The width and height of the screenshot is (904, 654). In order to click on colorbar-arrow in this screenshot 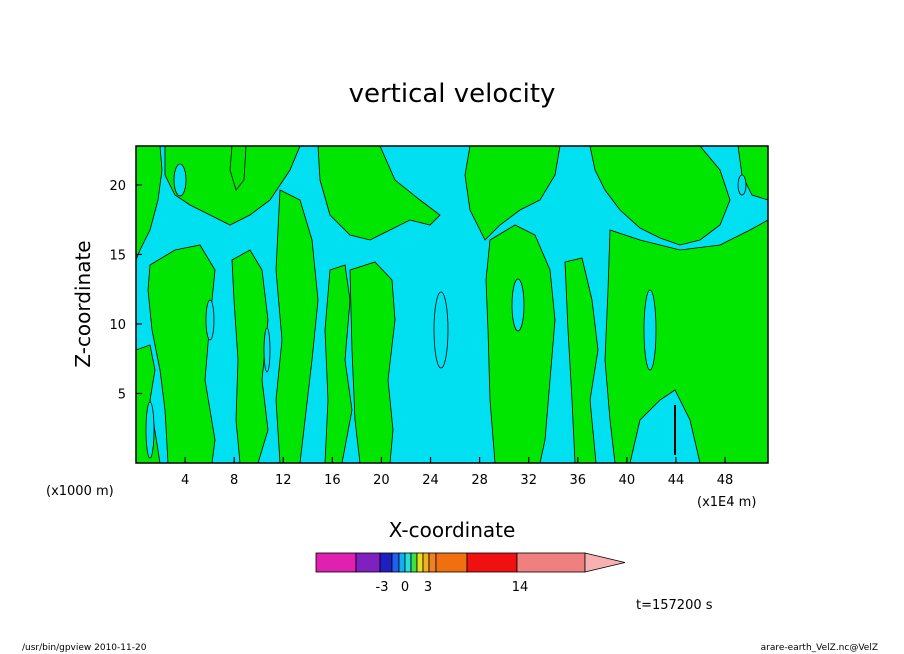, I will do `click(605, 562)`.